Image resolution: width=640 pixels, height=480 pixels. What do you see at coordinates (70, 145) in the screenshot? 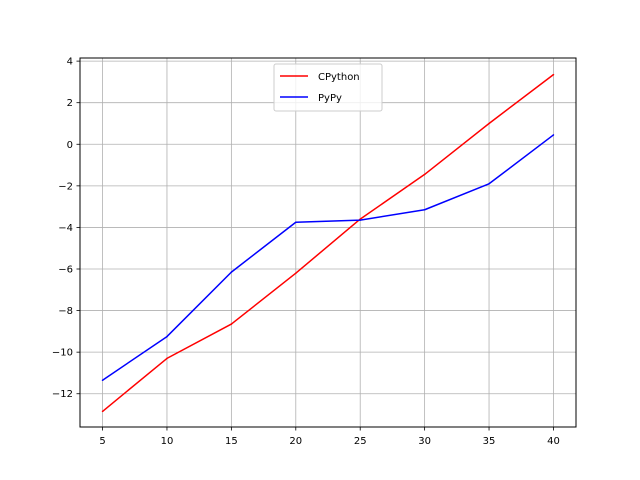
I see `y-tick-label: 0` at bounding box center [70, 145].